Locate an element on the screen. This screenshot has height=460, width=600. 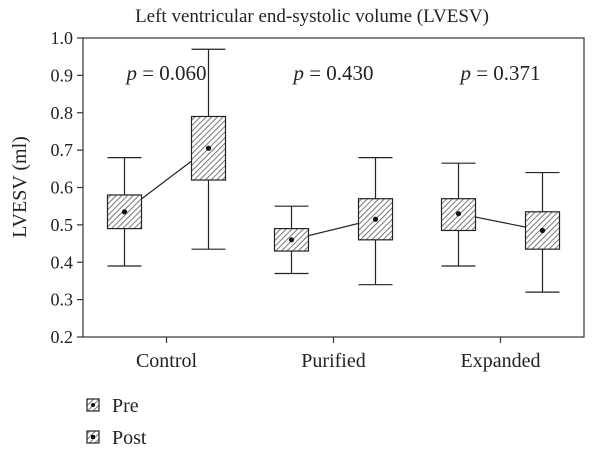
box-post-control is located at coordinates (208, 149).